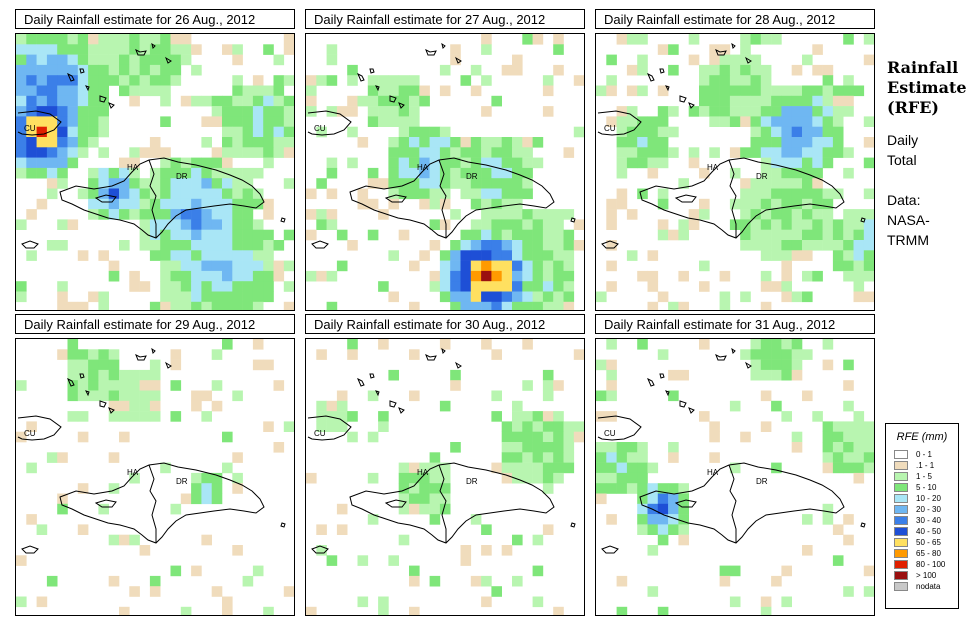  What do you see at coordinates (901, 542) in the screenshot?
I see `legend-swatch` at bounding box center [901, 542].